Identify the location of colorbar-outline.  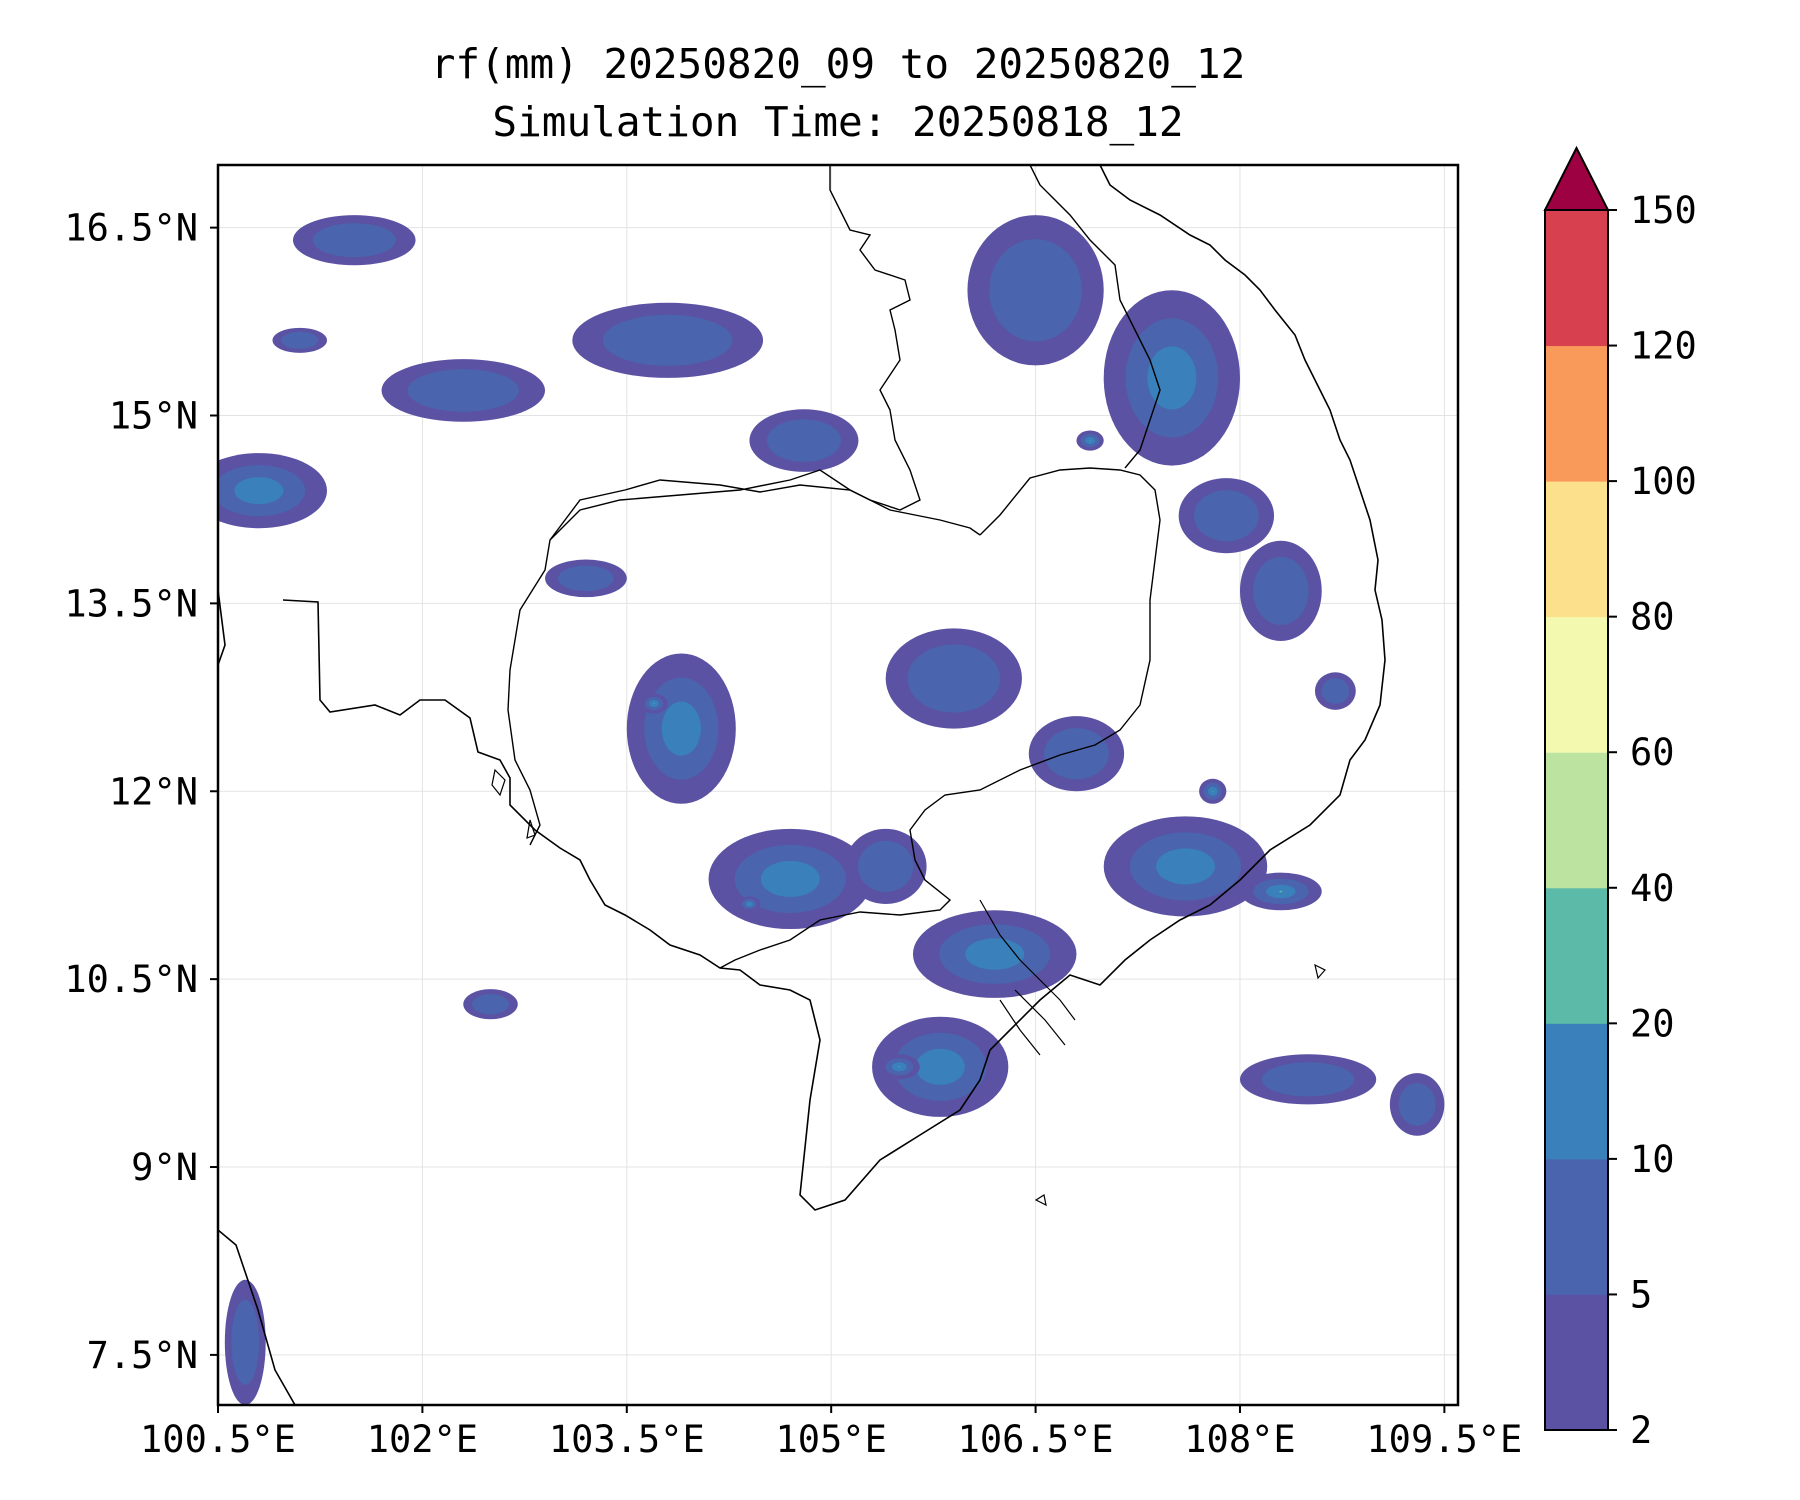
(1576, 820).